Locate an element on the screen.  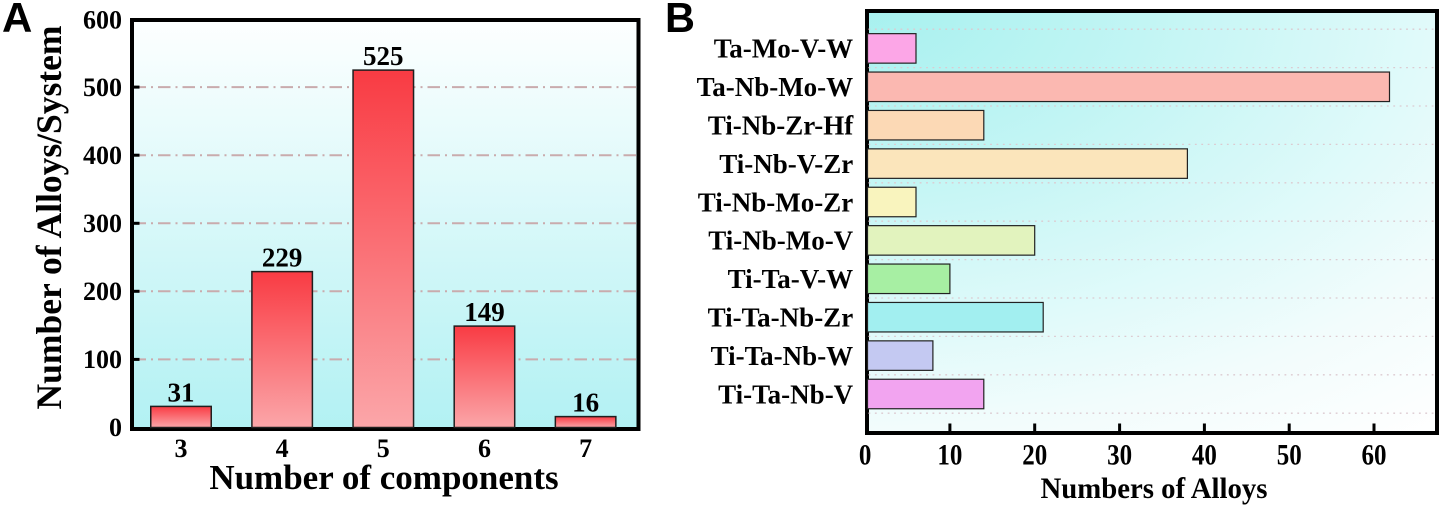
svg-text: 31 is located at coordinates (181, 392).